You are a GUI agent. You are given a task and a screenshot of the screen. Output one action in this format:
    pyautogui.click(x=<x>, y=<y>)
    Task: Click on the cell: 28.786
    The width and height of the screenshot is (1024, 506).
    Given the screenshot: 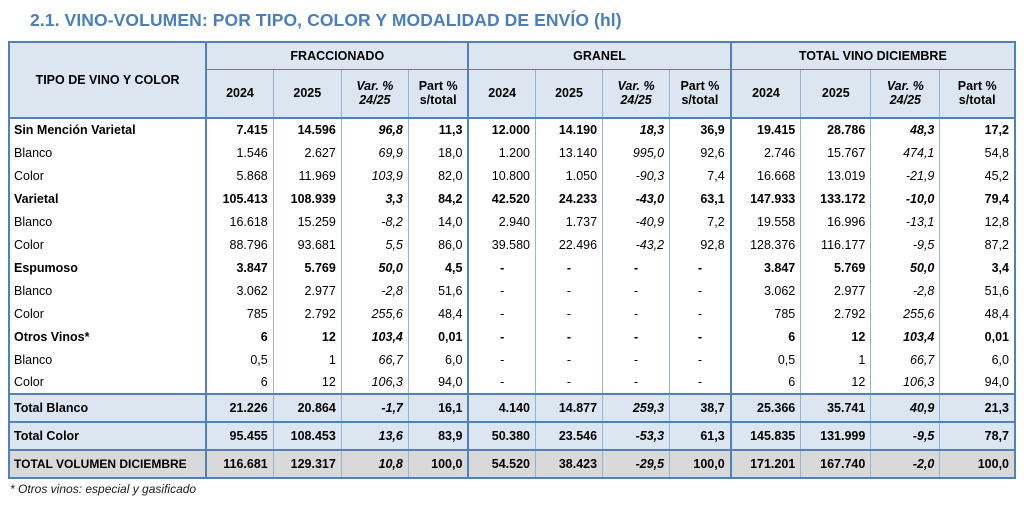 What is the action you would take?
    pyautogui.click(x=835, y=129)
    